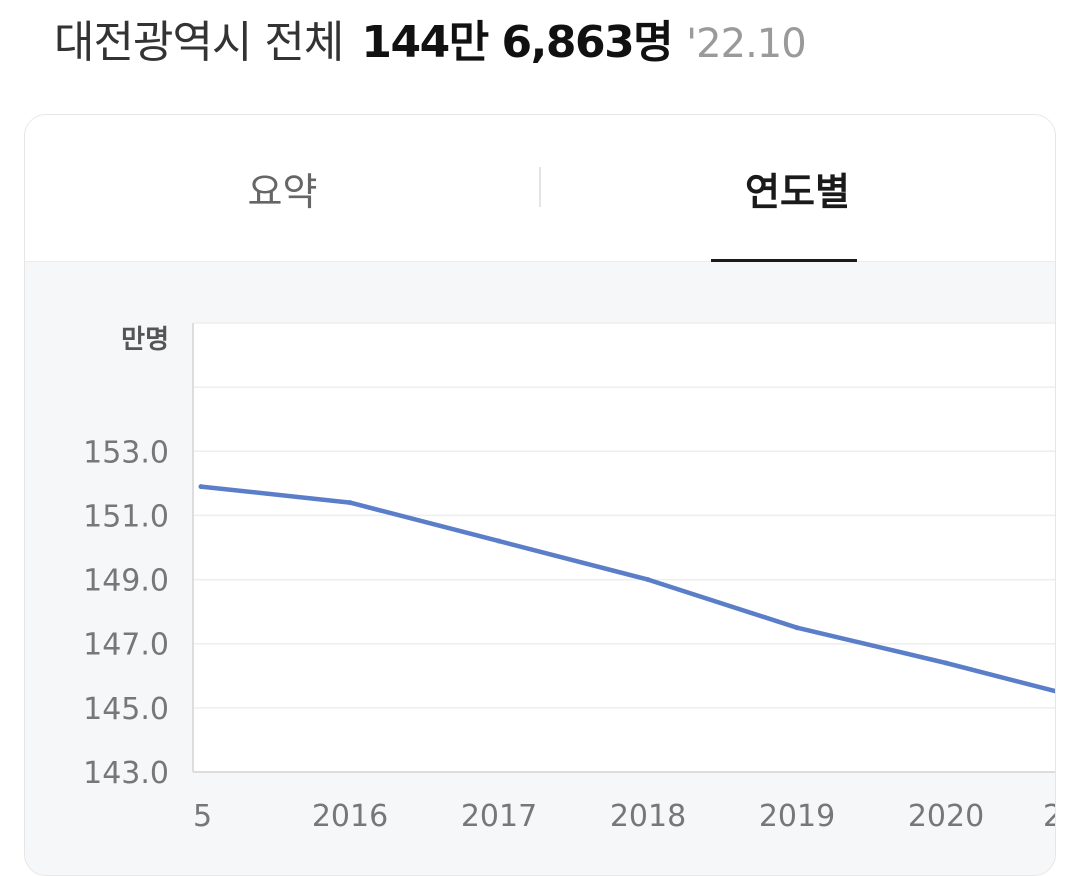  Describe the element at coordinates (499, 816) in the screenshot. I see `x-tick-label: 2017` at that location.